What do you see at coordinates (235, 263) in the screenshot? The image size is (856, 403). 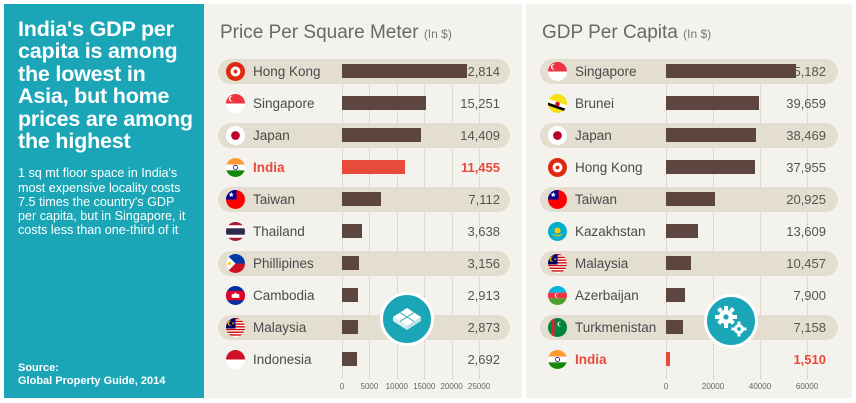 I see `philippines-flag-icon` at bounding box center [235, 263].